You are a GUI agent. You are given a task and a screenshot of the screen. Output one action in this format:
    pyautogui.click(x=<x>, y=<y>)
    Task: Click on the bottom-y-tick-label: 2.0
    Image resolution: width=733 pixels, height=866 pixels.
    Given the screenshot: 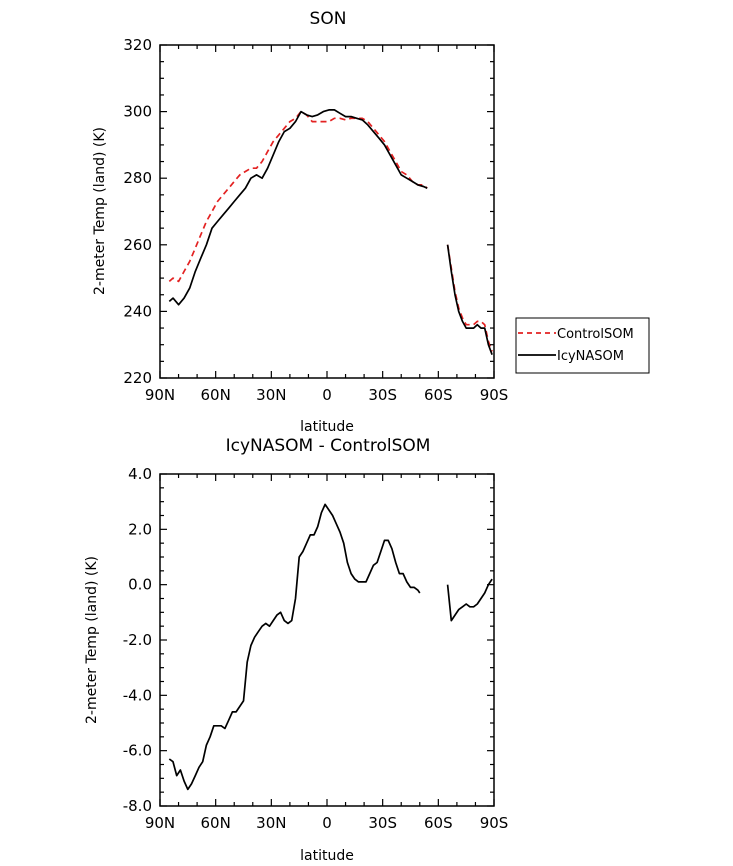 What is the action you would take?
    pyautogui.click(x=140, y=529)
    